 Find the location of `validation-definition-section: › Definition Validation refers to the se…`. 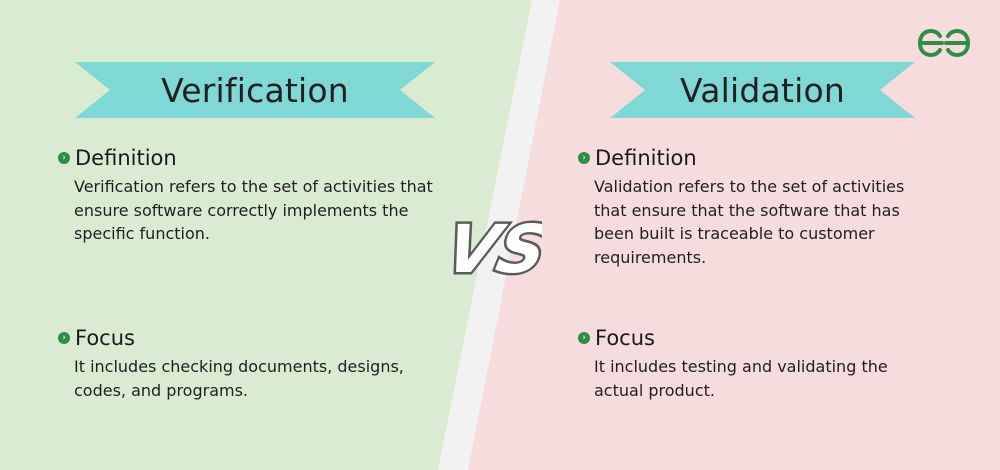

validation-definition-section: › Definition Validation refers to the se… is located at coordinates (758, 207).